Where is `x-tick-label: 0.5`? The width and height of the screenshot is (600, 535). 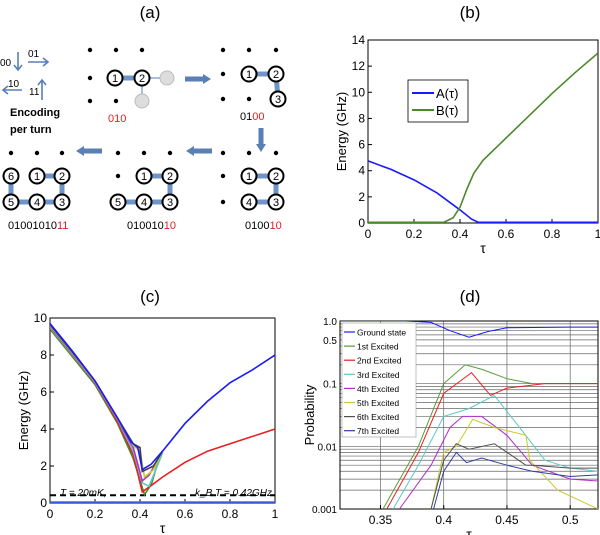
x-tick-label: 0.5 is located at coordinates (570, 520).